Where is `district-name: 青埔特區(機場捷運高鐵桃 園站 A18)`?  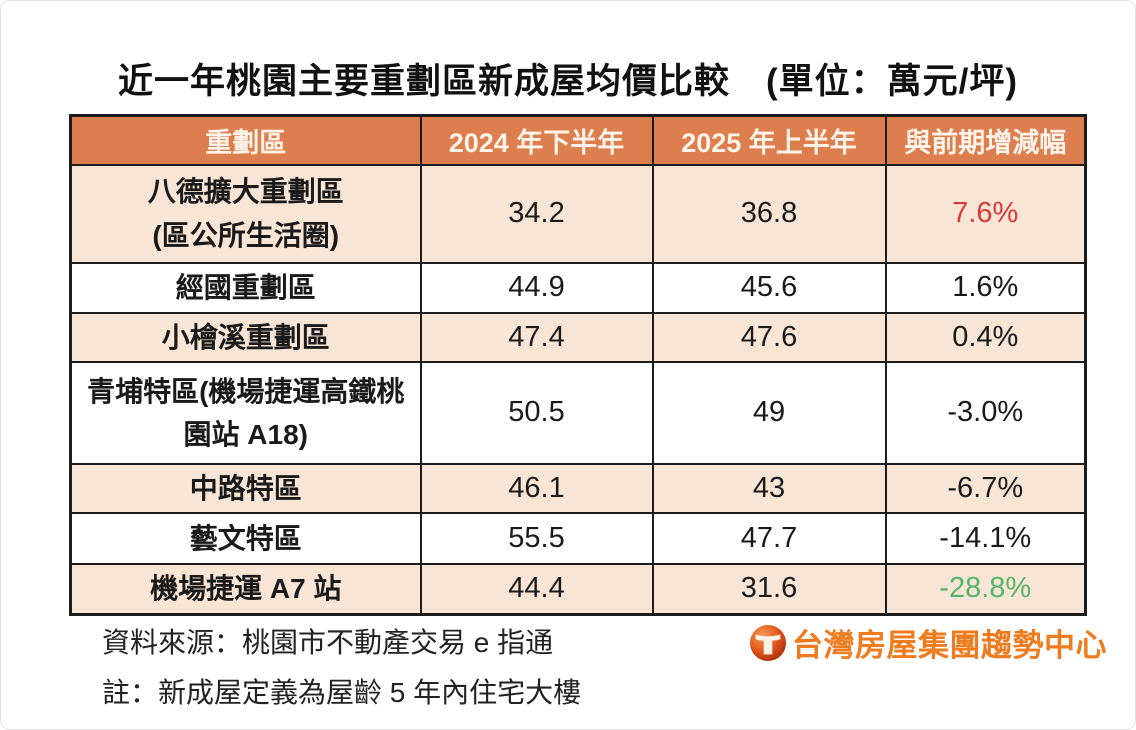 district-name: 青埔特區(機場捷運高鐵桃 園站 A18) is located at coordinates (245, 412).